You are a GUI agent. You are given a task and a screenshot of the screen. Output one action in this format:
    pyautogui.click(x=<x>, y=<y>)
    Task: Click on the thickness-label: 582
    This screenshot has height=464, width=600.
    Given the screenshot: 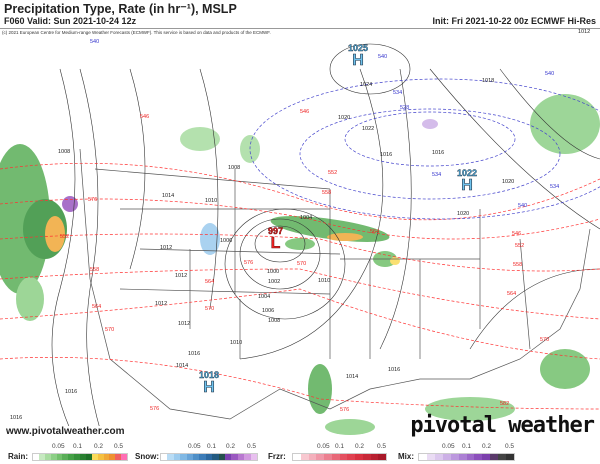 What is the action you would take?
    pyautogui.click(x=505, y=404)
    